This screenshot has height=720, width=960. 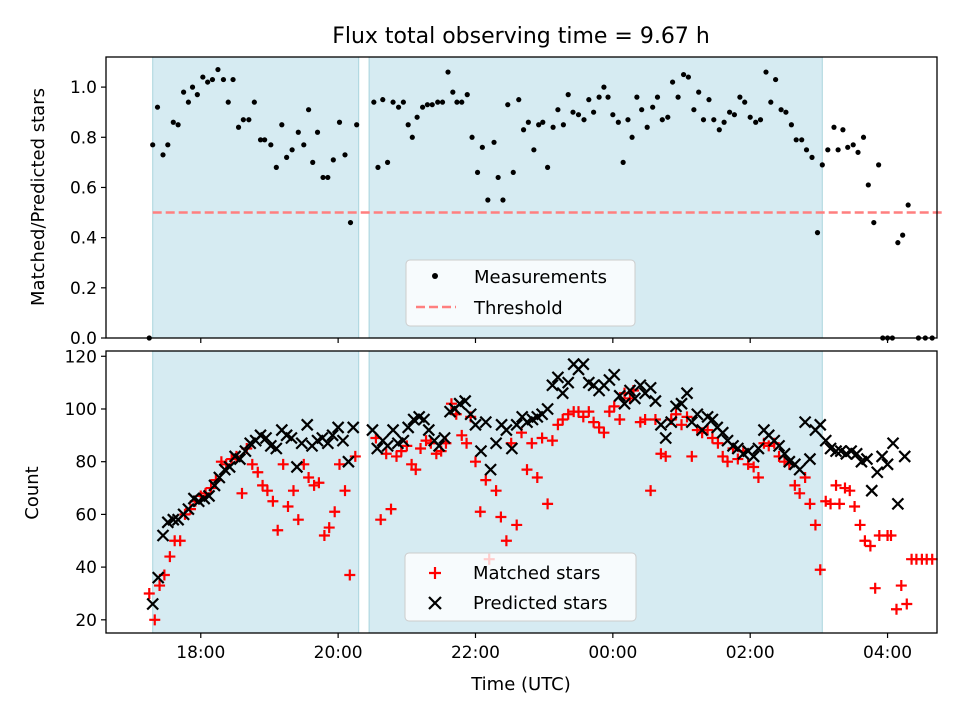 I want to click on y-tick-label: 1.0, so click(x=83, y=88).